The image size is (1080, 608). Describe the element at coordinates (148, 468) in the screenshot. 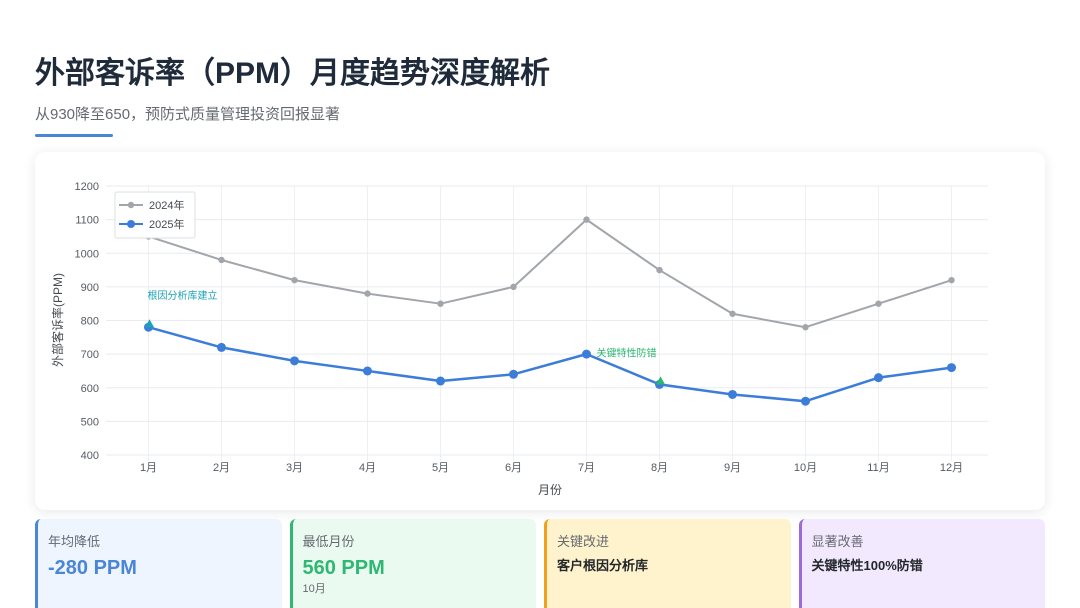

I see `x-tick-label: 1月` at that location.